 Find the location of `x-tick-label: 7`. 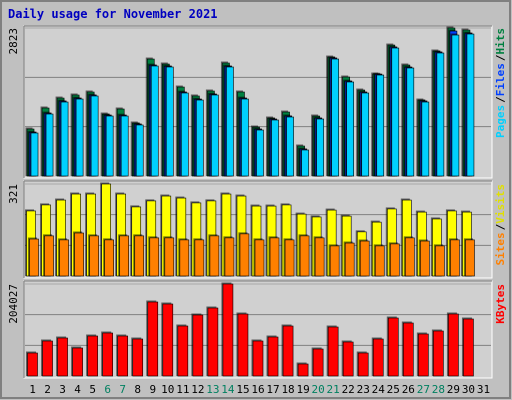

x-tick-label: 7 is located at coordinates (122, 389).